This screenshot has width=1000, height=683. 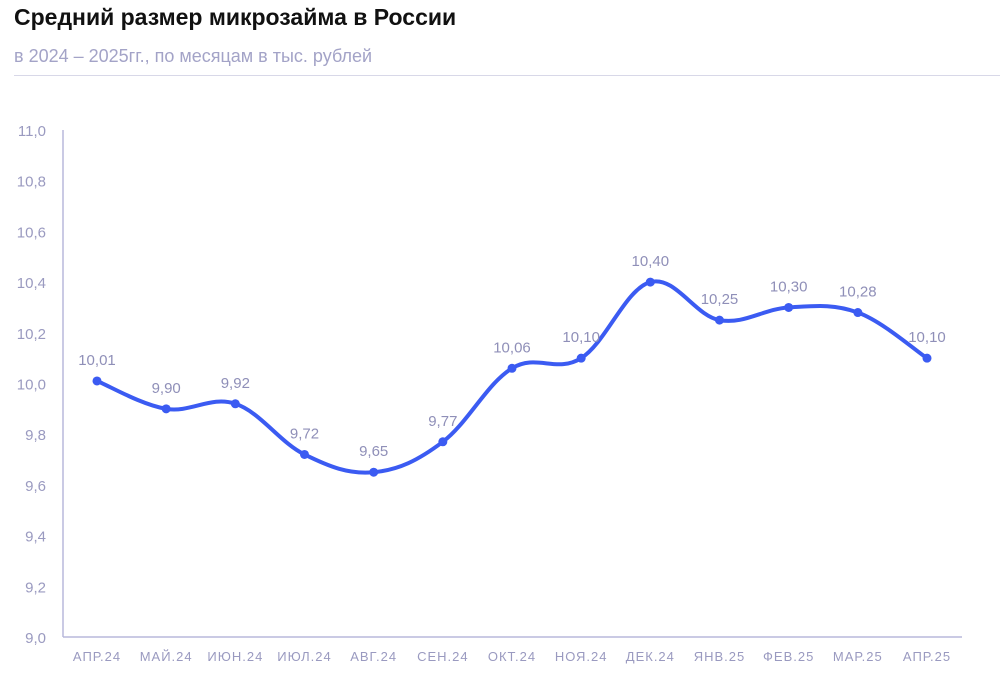 What do you see at coordinates (31, 385) in the screenshot?
I see `y-tick-label: 10,0` at bounding box center [31, 385].